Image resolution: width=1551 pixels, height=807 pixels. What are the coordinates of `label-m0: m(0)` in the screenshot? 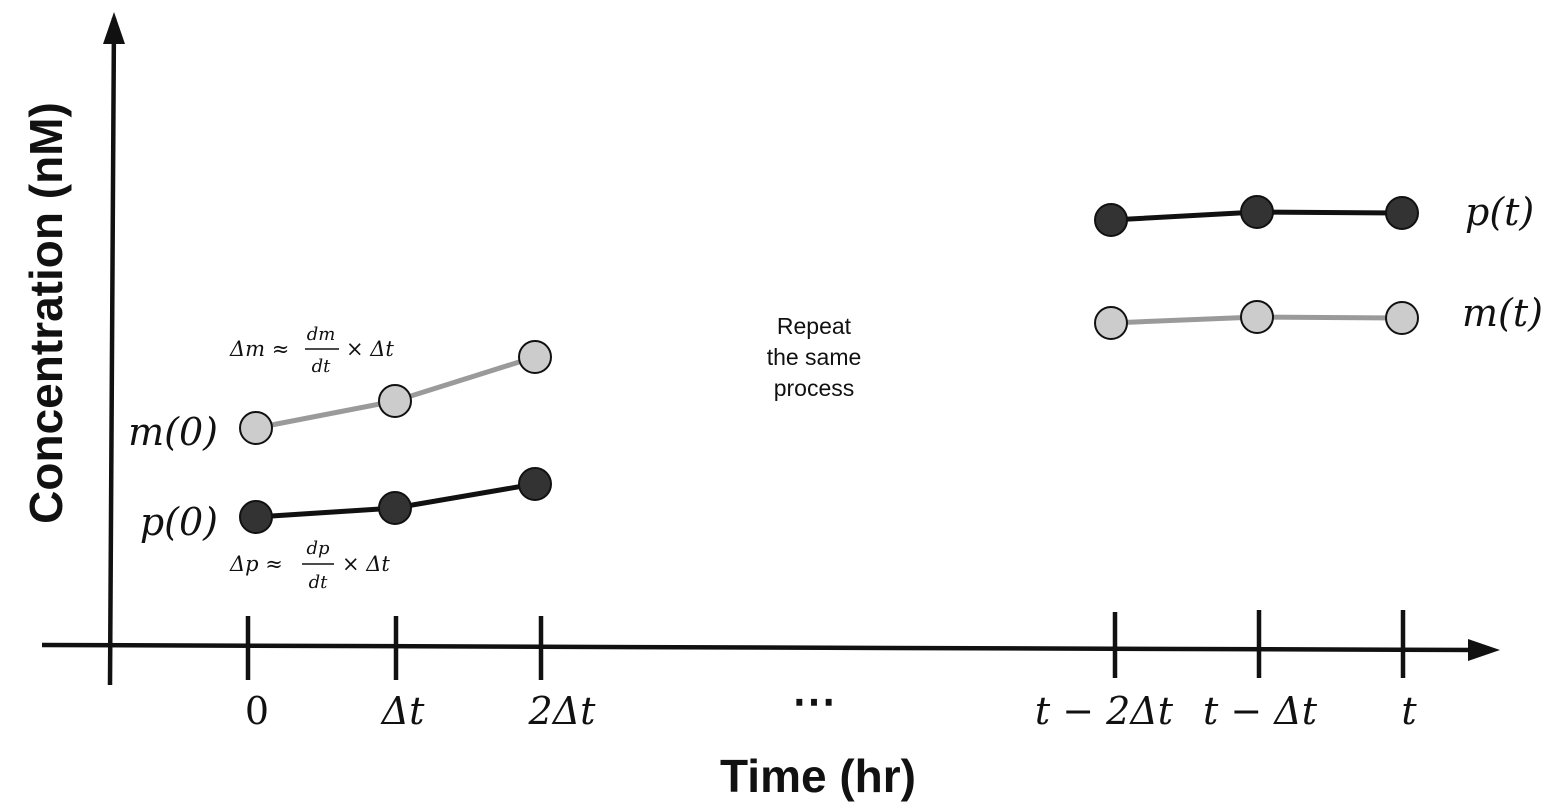 It's located at (173, 432).